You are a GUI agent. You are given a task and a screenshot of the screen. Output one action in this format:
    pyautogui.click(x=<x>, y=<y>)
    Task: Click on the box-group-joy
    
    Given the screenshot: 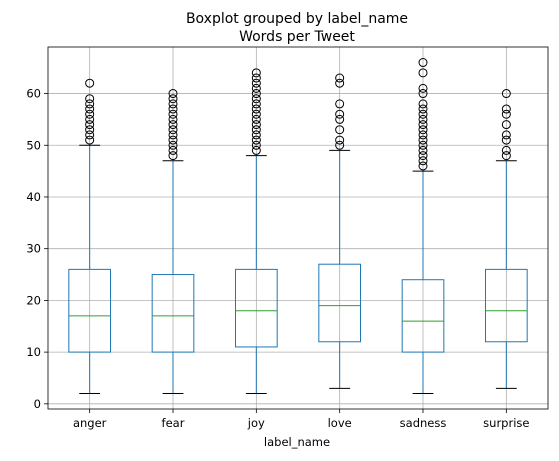 What is the action you would take?
    pyautogui.click(x=256, y=231)
    